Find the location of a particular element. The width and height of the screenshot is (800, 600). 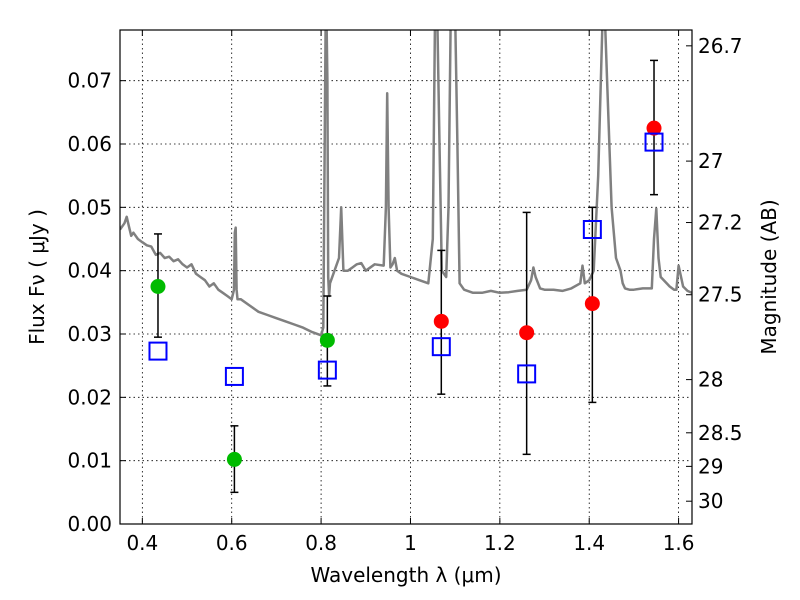

right-tick-label: 30 is located at coordinates (710, 501).